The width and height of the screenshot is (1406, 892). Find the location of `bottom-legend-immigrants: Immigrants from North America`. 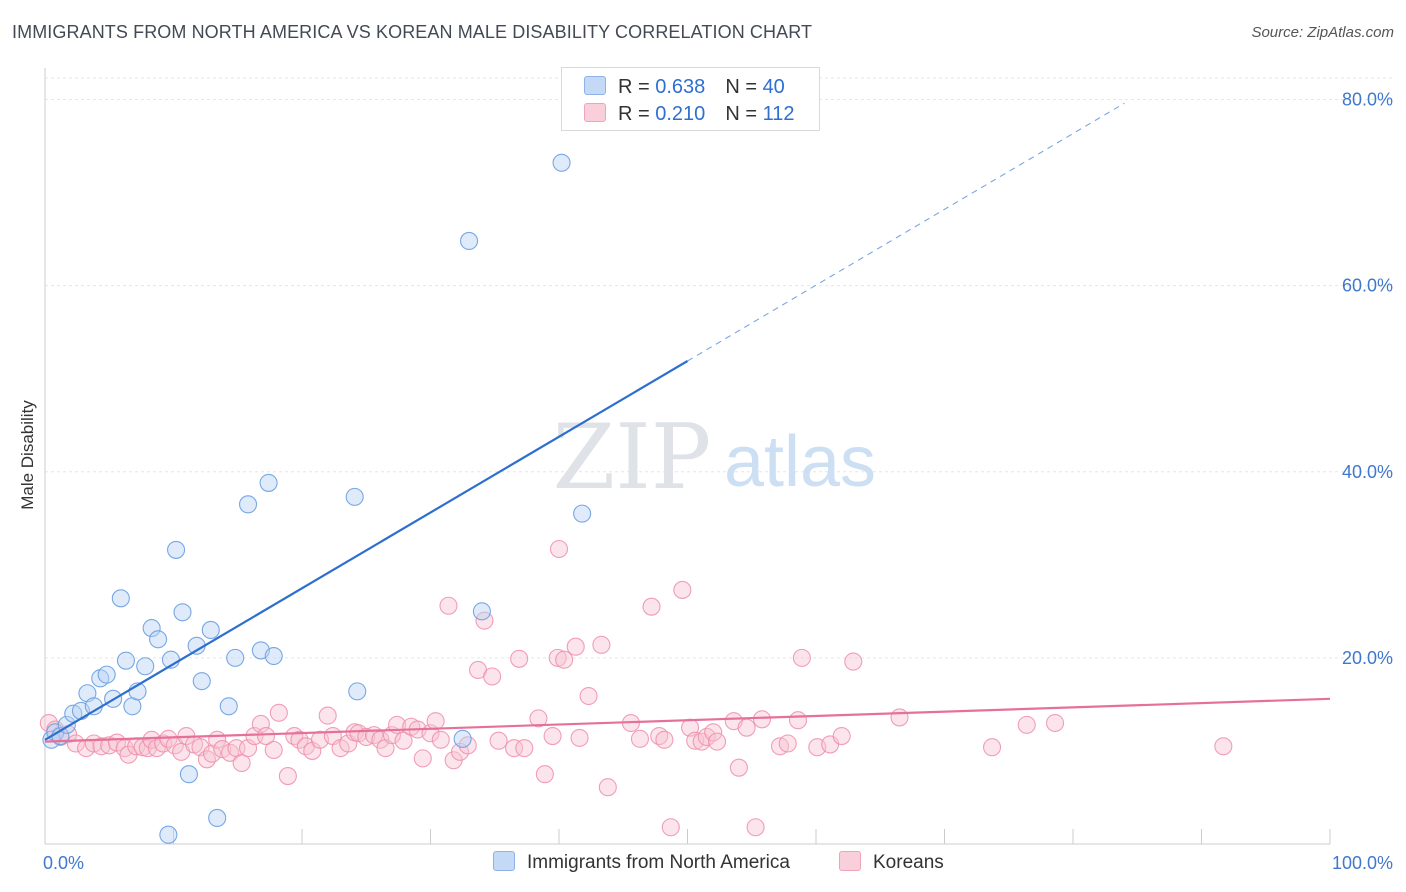

bottom-legend-immigrants: Immigrants from North America is located at coordinates (641, 862).